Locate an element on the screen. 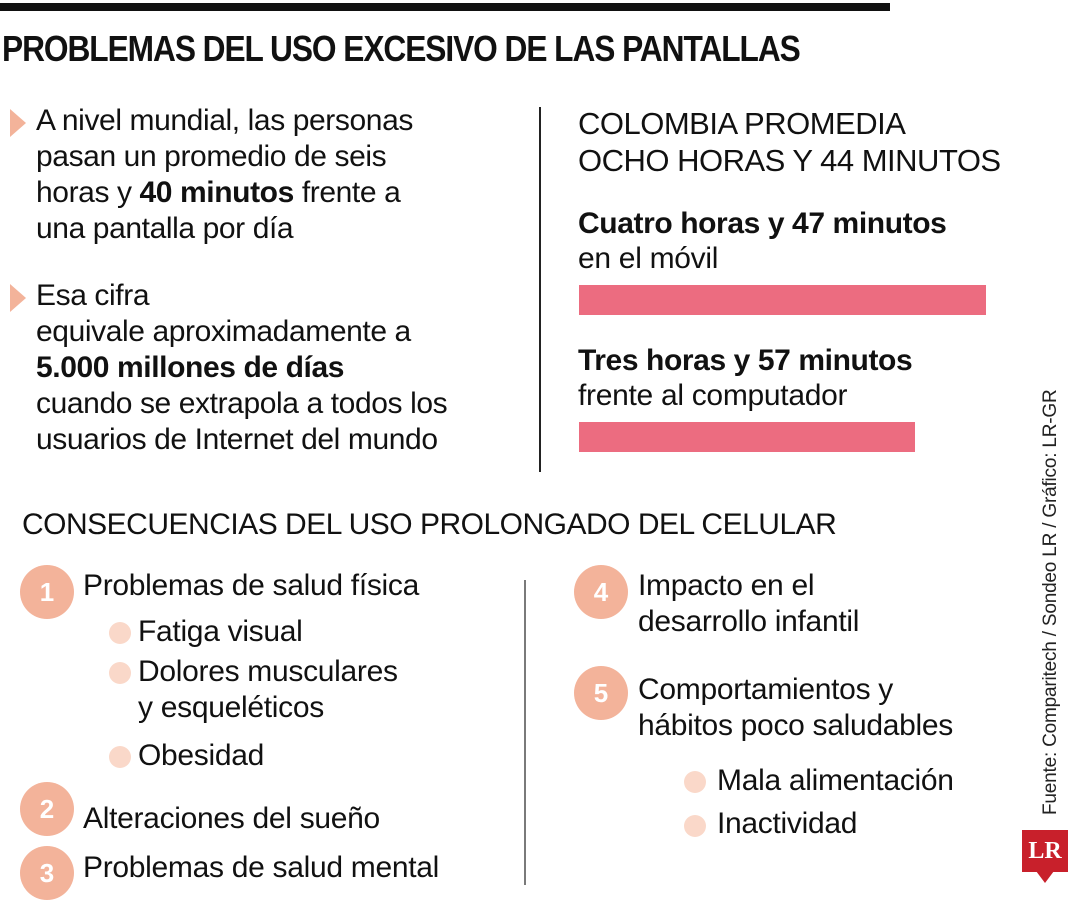 Image resolution: width=1080 pixels, height=900 pixels. consequence-4-line1: Impacto en el is located at coordinates (726, 585).